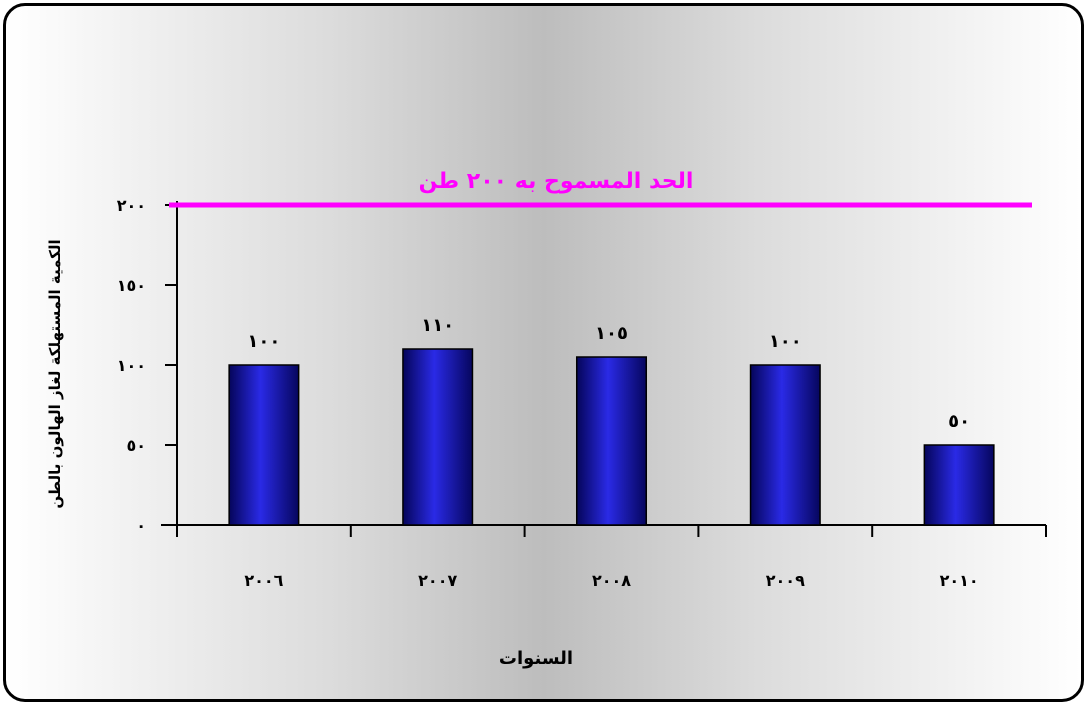  I want to click on limit-line-label: الحد المسموح به ٢٠٠ طن, so click(556, 181).